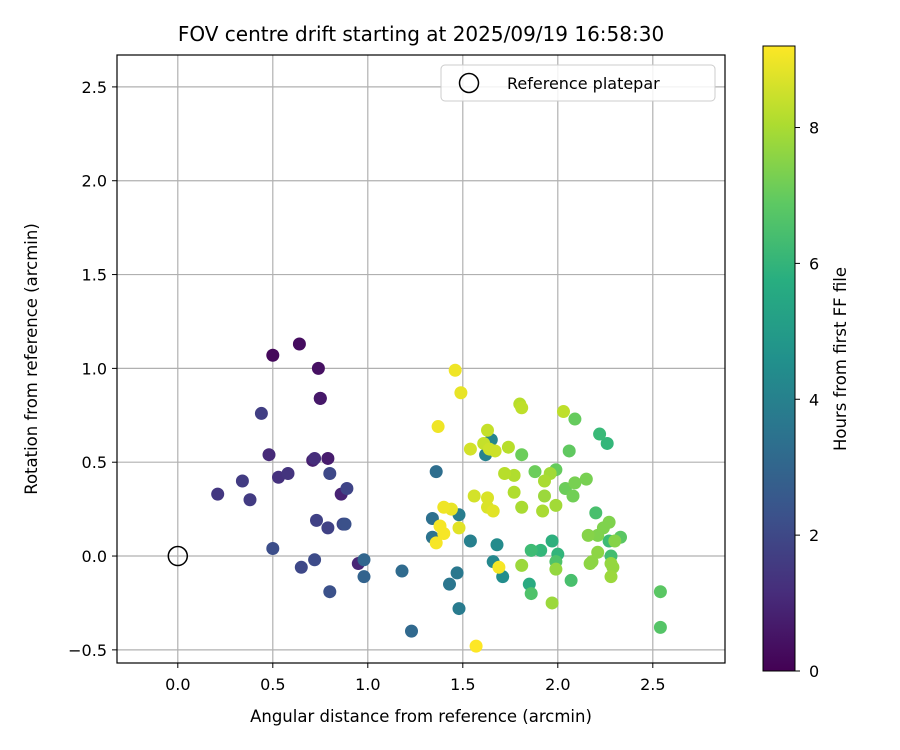  I want to click on x-tick-label: 0.5, so click(272, 684).